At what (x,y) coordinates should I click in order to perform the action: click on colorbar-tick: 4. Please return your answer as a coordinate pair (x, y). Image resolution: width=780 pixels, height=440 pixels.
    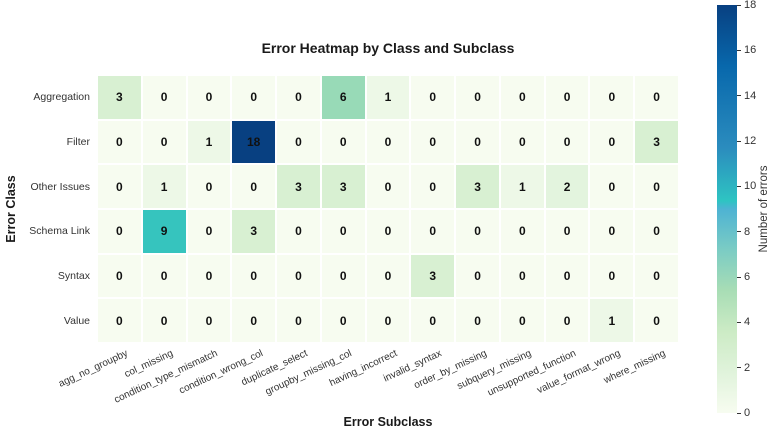
    Looking at the image, I should click on (743, 322).